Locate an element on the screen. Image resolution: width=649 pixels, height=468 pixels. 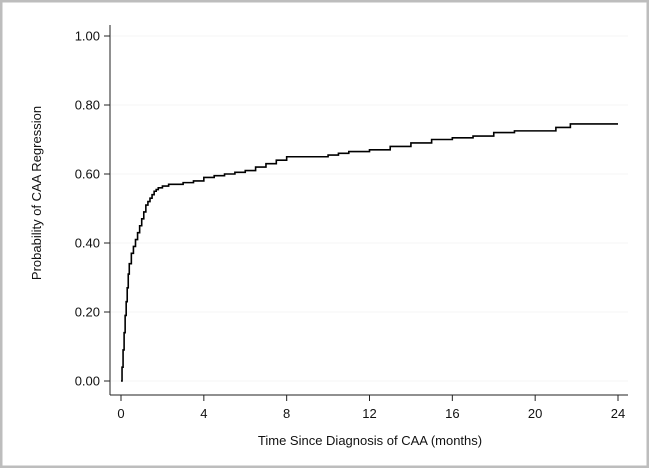
y-tick-label-4: 0.80 is located at coordinates (87, 105).